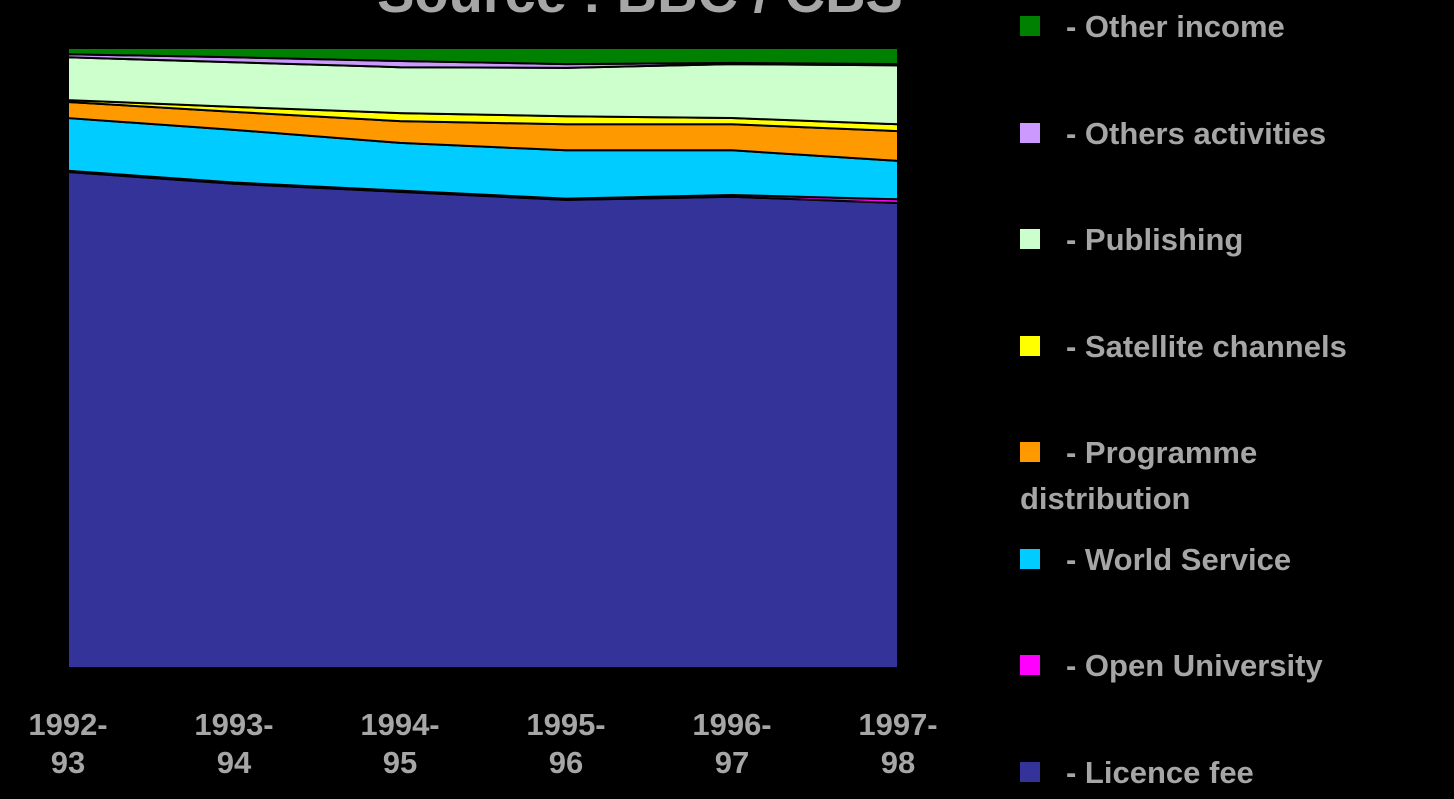 The height and width of the screenshot is (799, 1454). Describe the element at coordinates (234, 743) in the screenshot. I see `x-tick-label: 1993-94` at that location.